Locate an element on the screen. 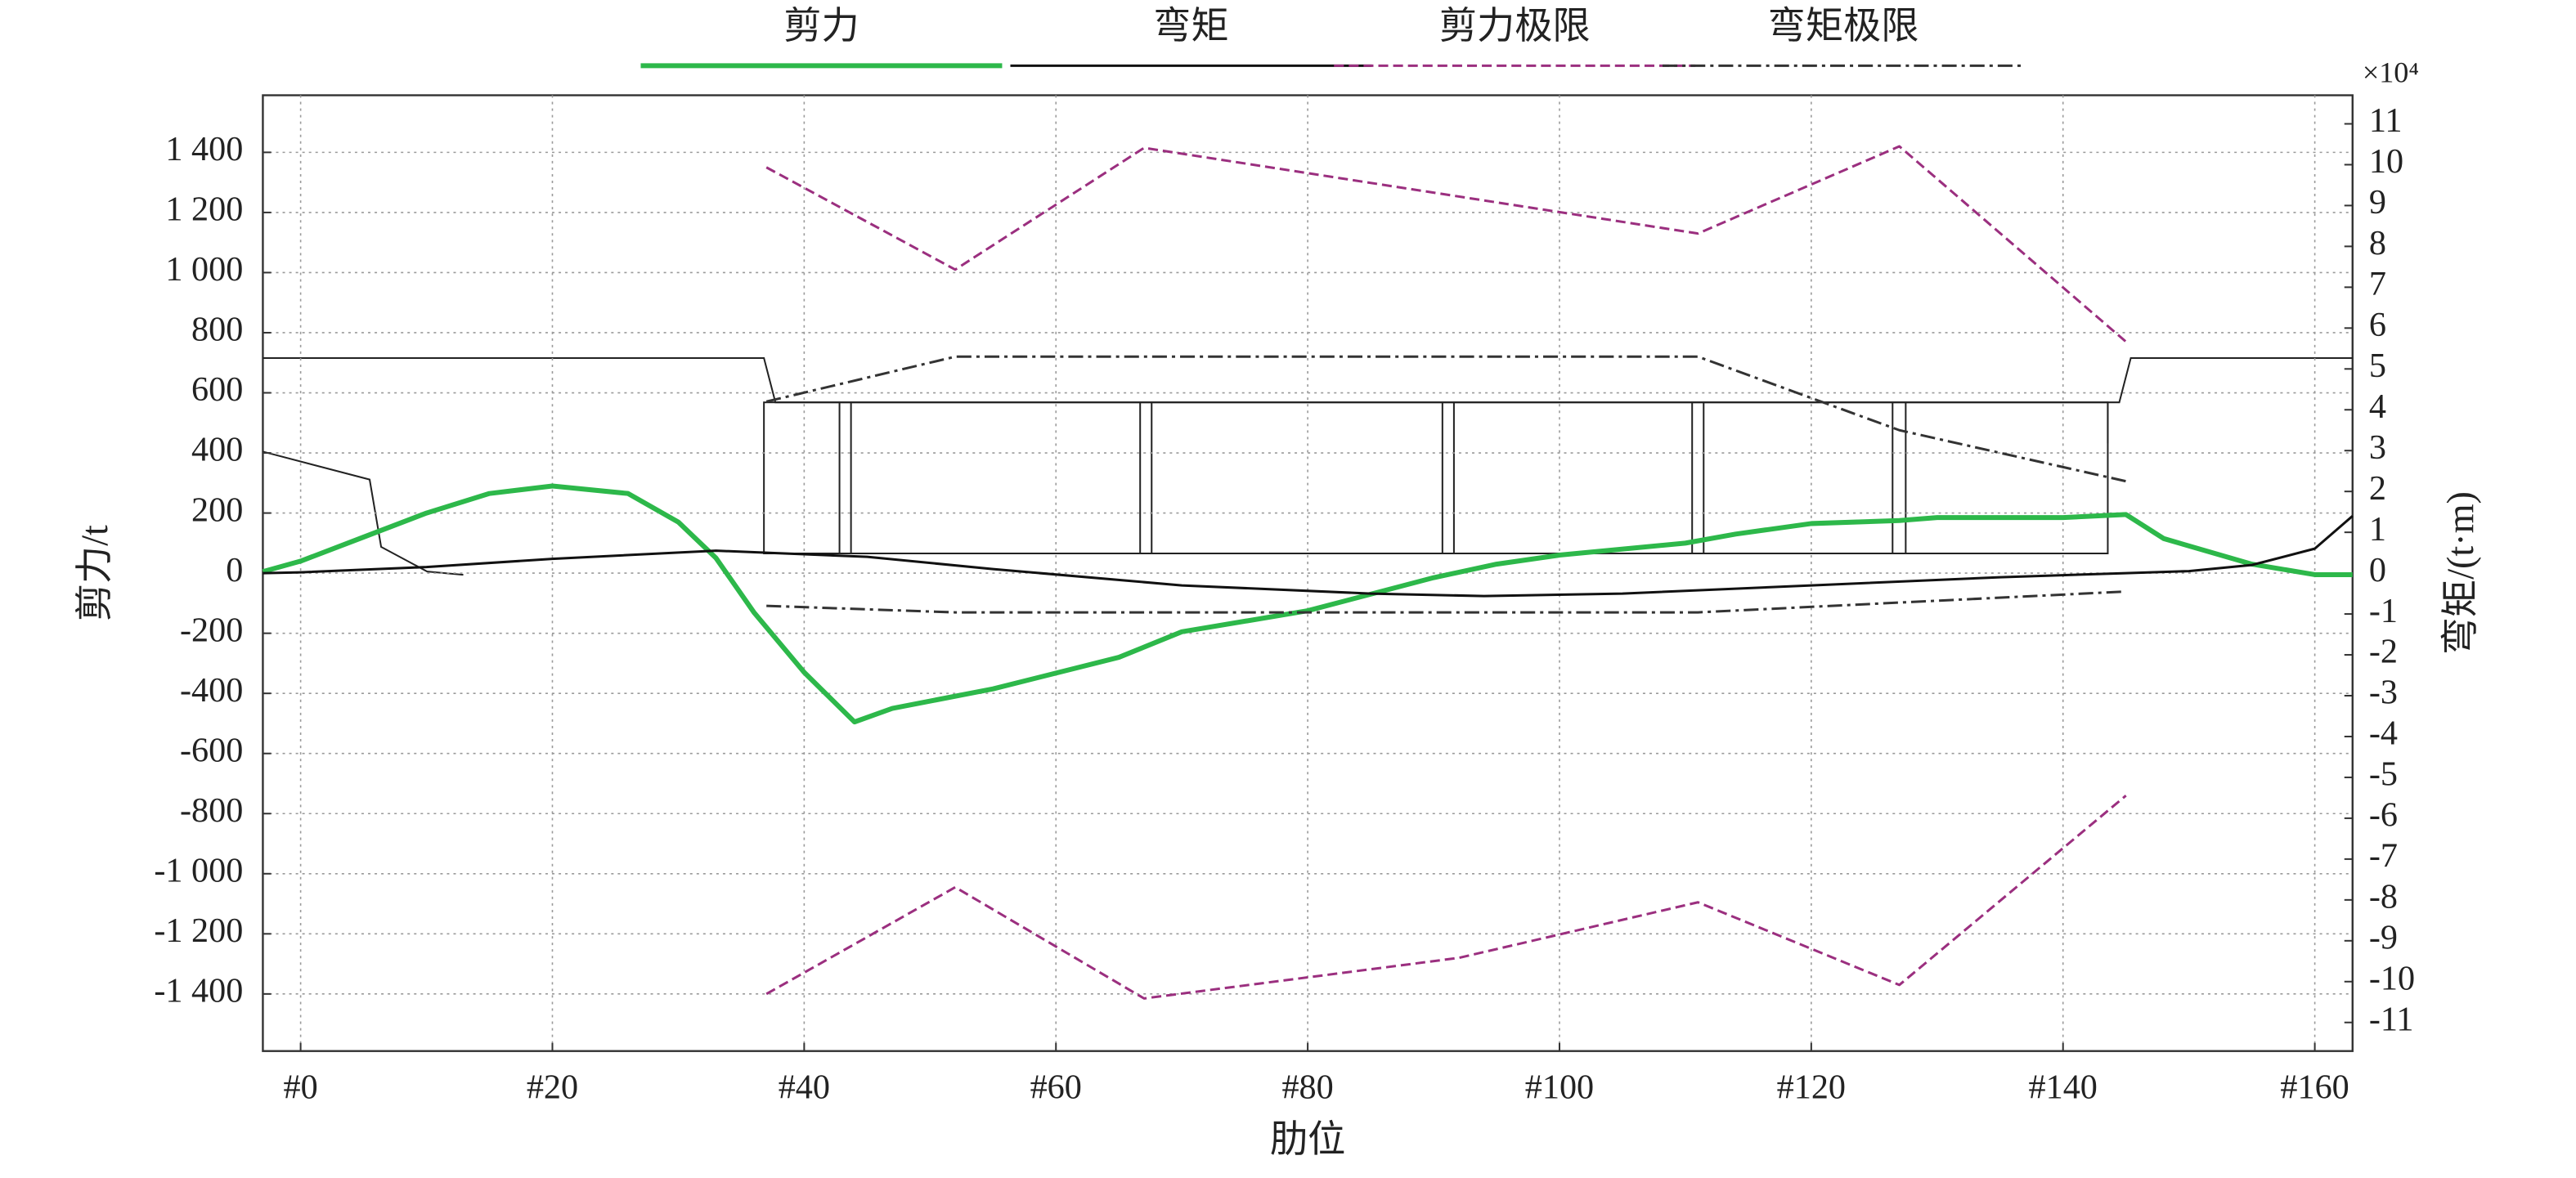  y2-tick-label: -5 is located at coordinates (2383, 774).